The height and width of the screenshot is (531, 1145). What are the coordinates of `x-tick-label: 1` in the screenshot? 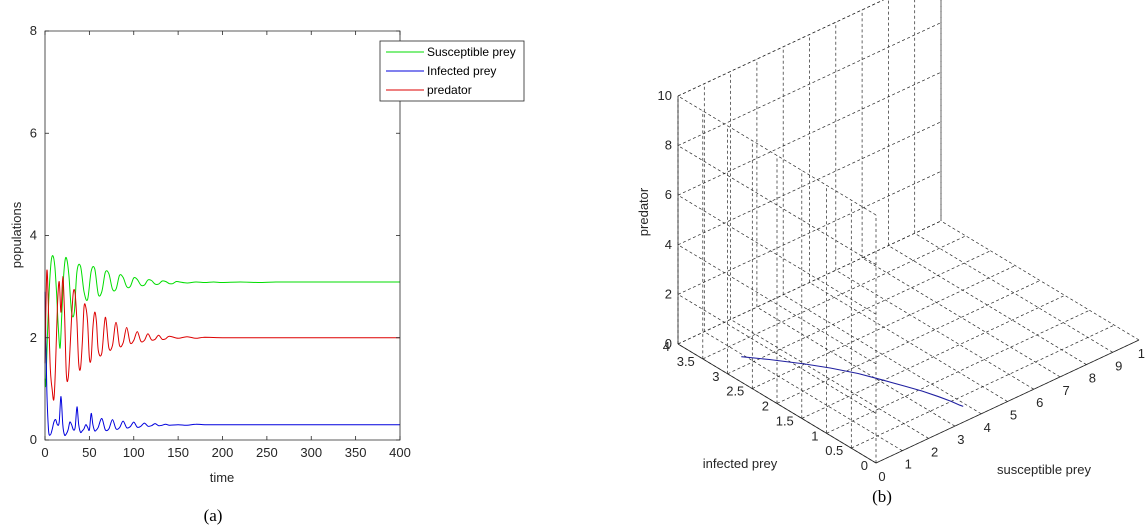 It's located at (908, 464).